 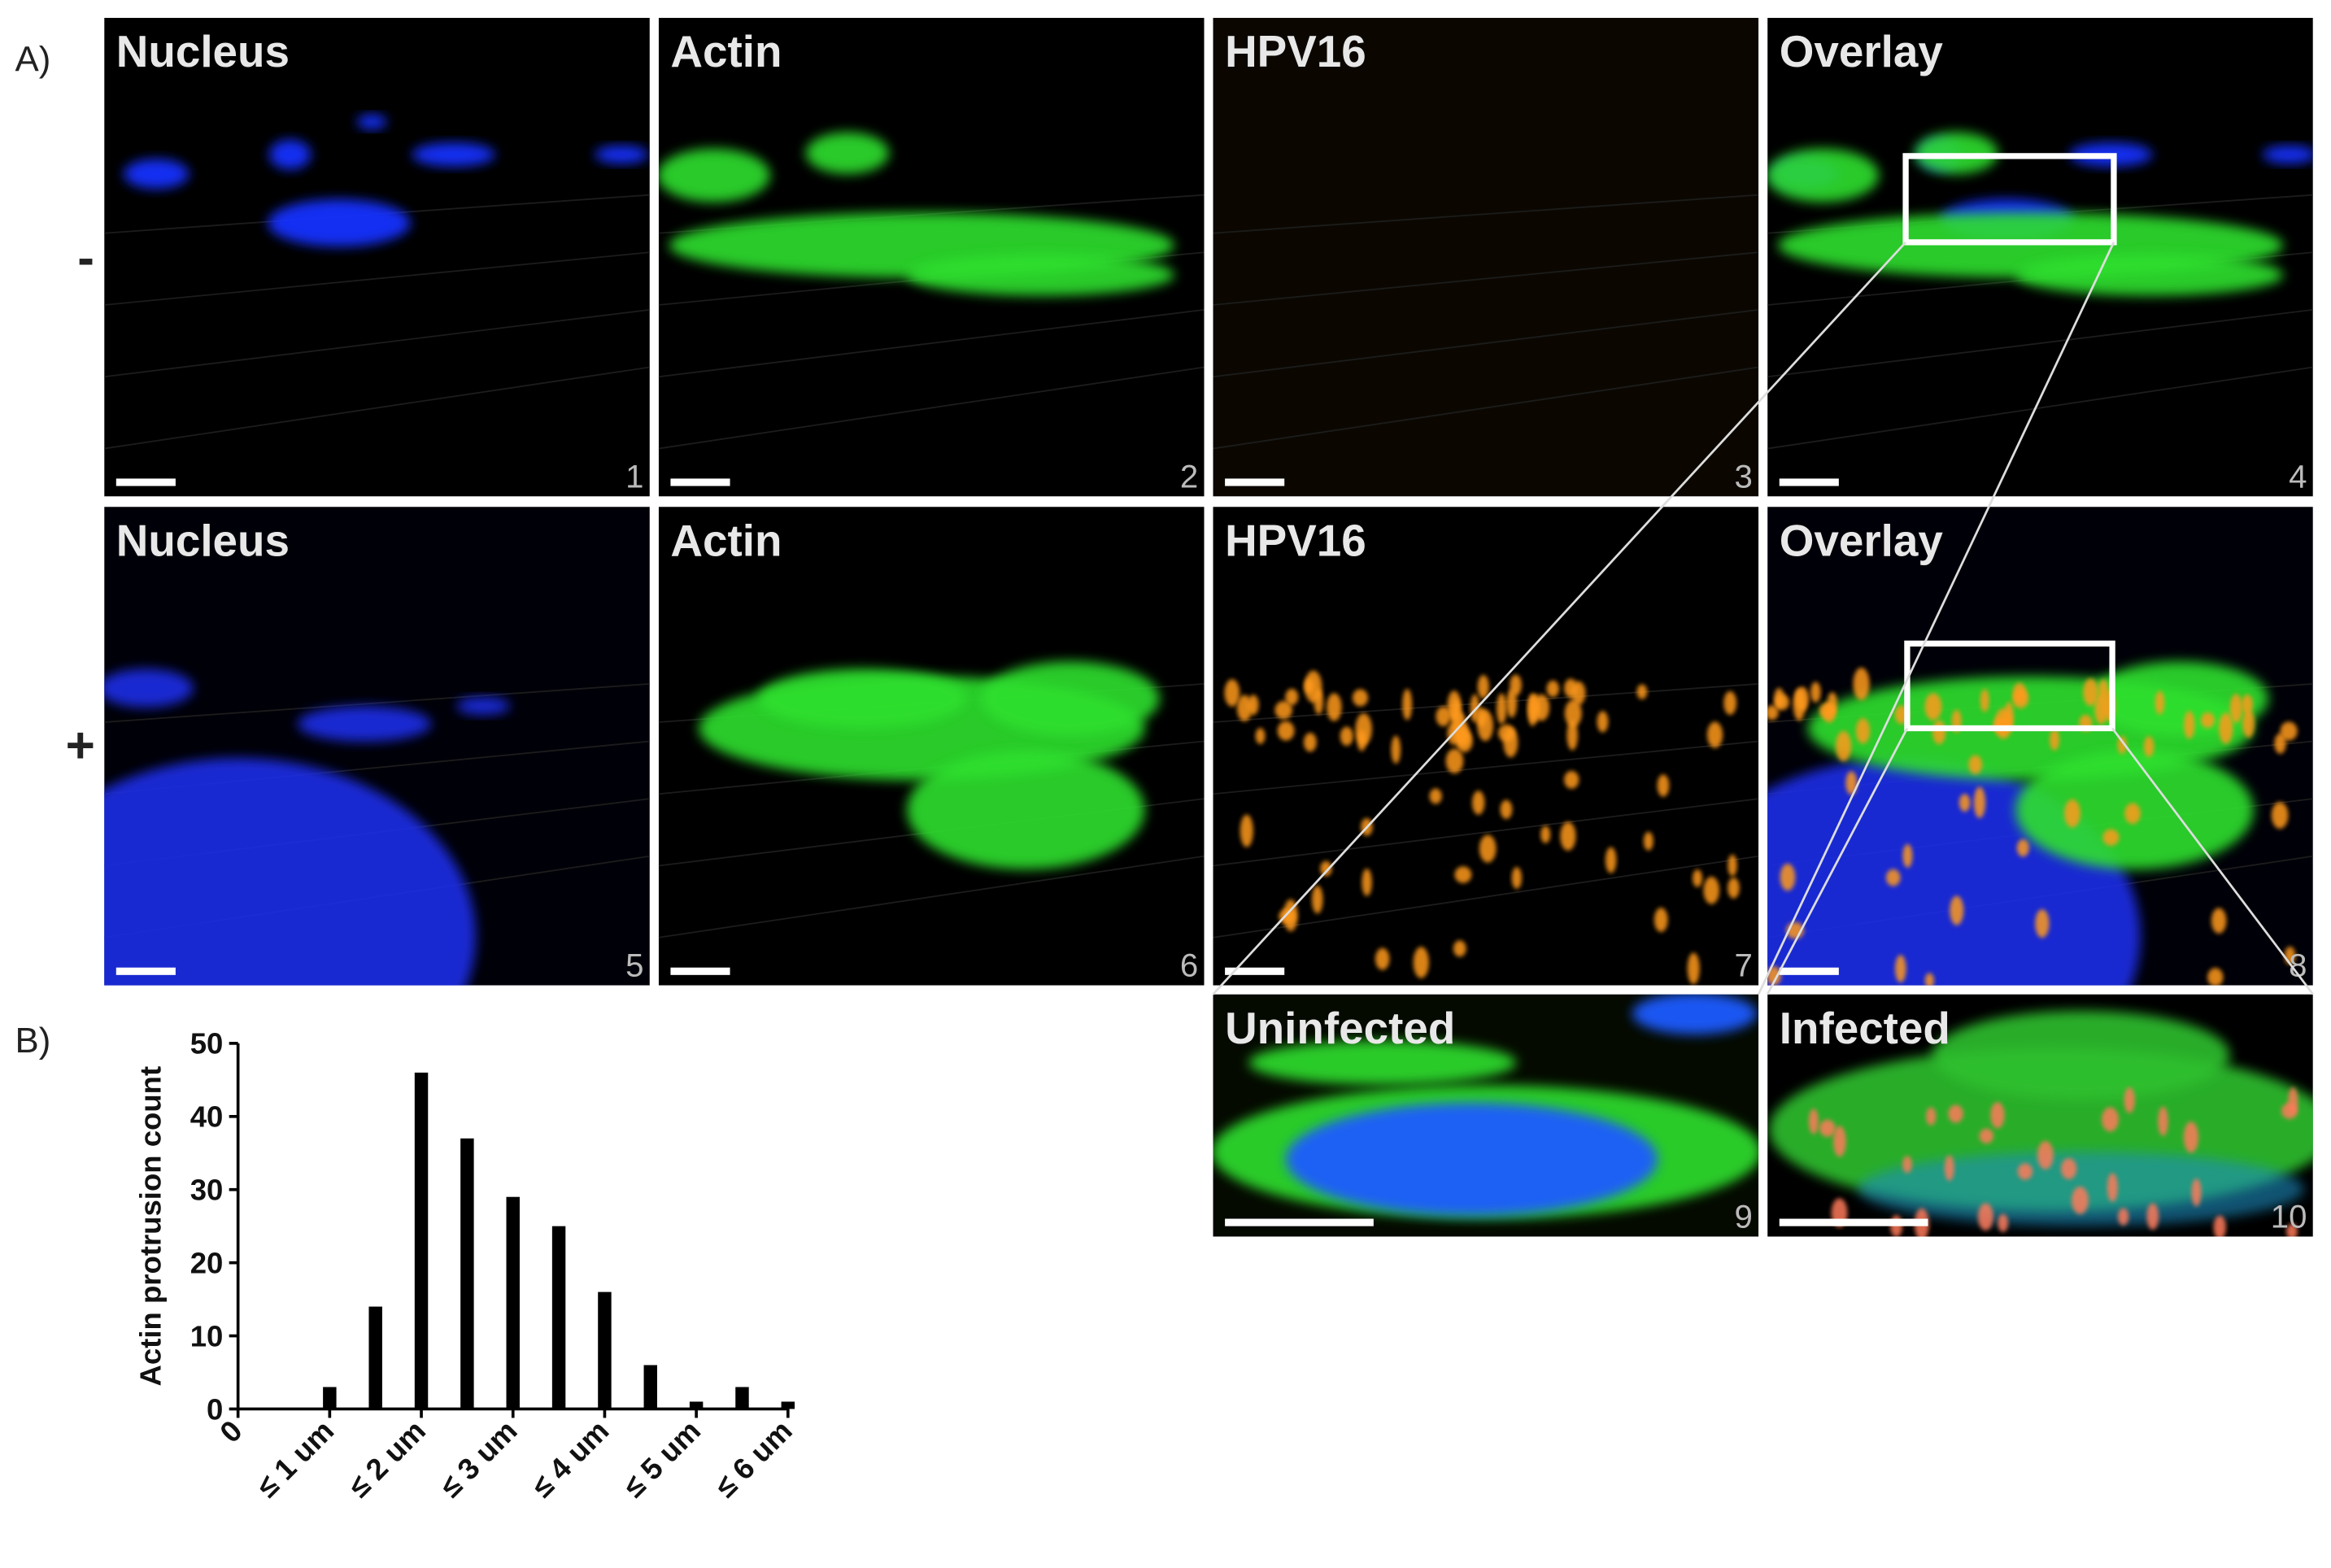 I want to click on panel-number: 3, so click(x=1743, y=476).